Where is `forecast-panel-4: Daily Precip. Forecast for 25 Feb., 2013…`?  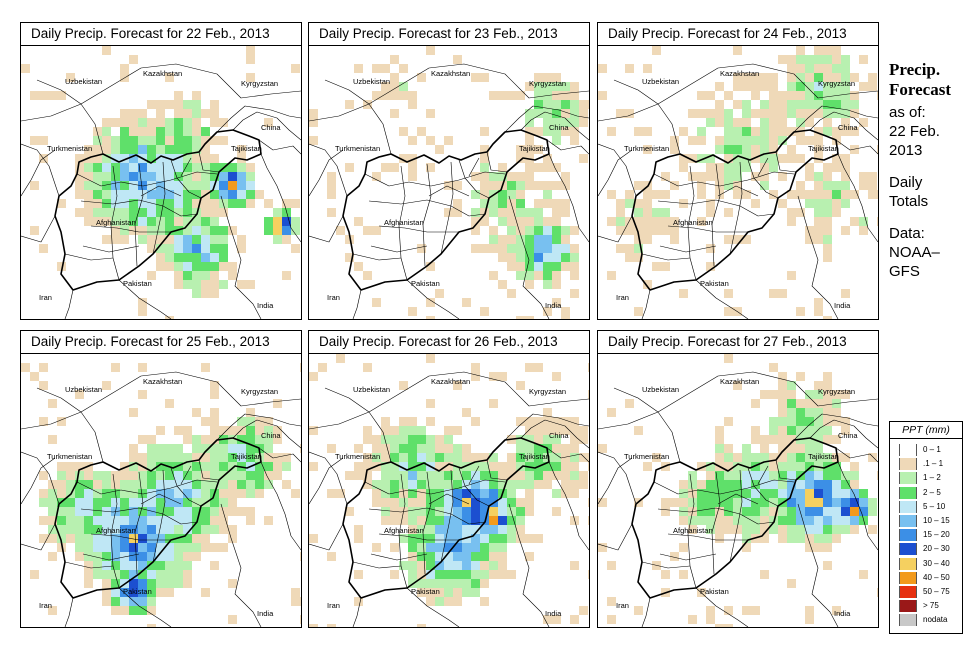 forecast-panel-4: Daily Precip. Forecast for 25 Feb., 2013… is located at coordinates (161, 479).